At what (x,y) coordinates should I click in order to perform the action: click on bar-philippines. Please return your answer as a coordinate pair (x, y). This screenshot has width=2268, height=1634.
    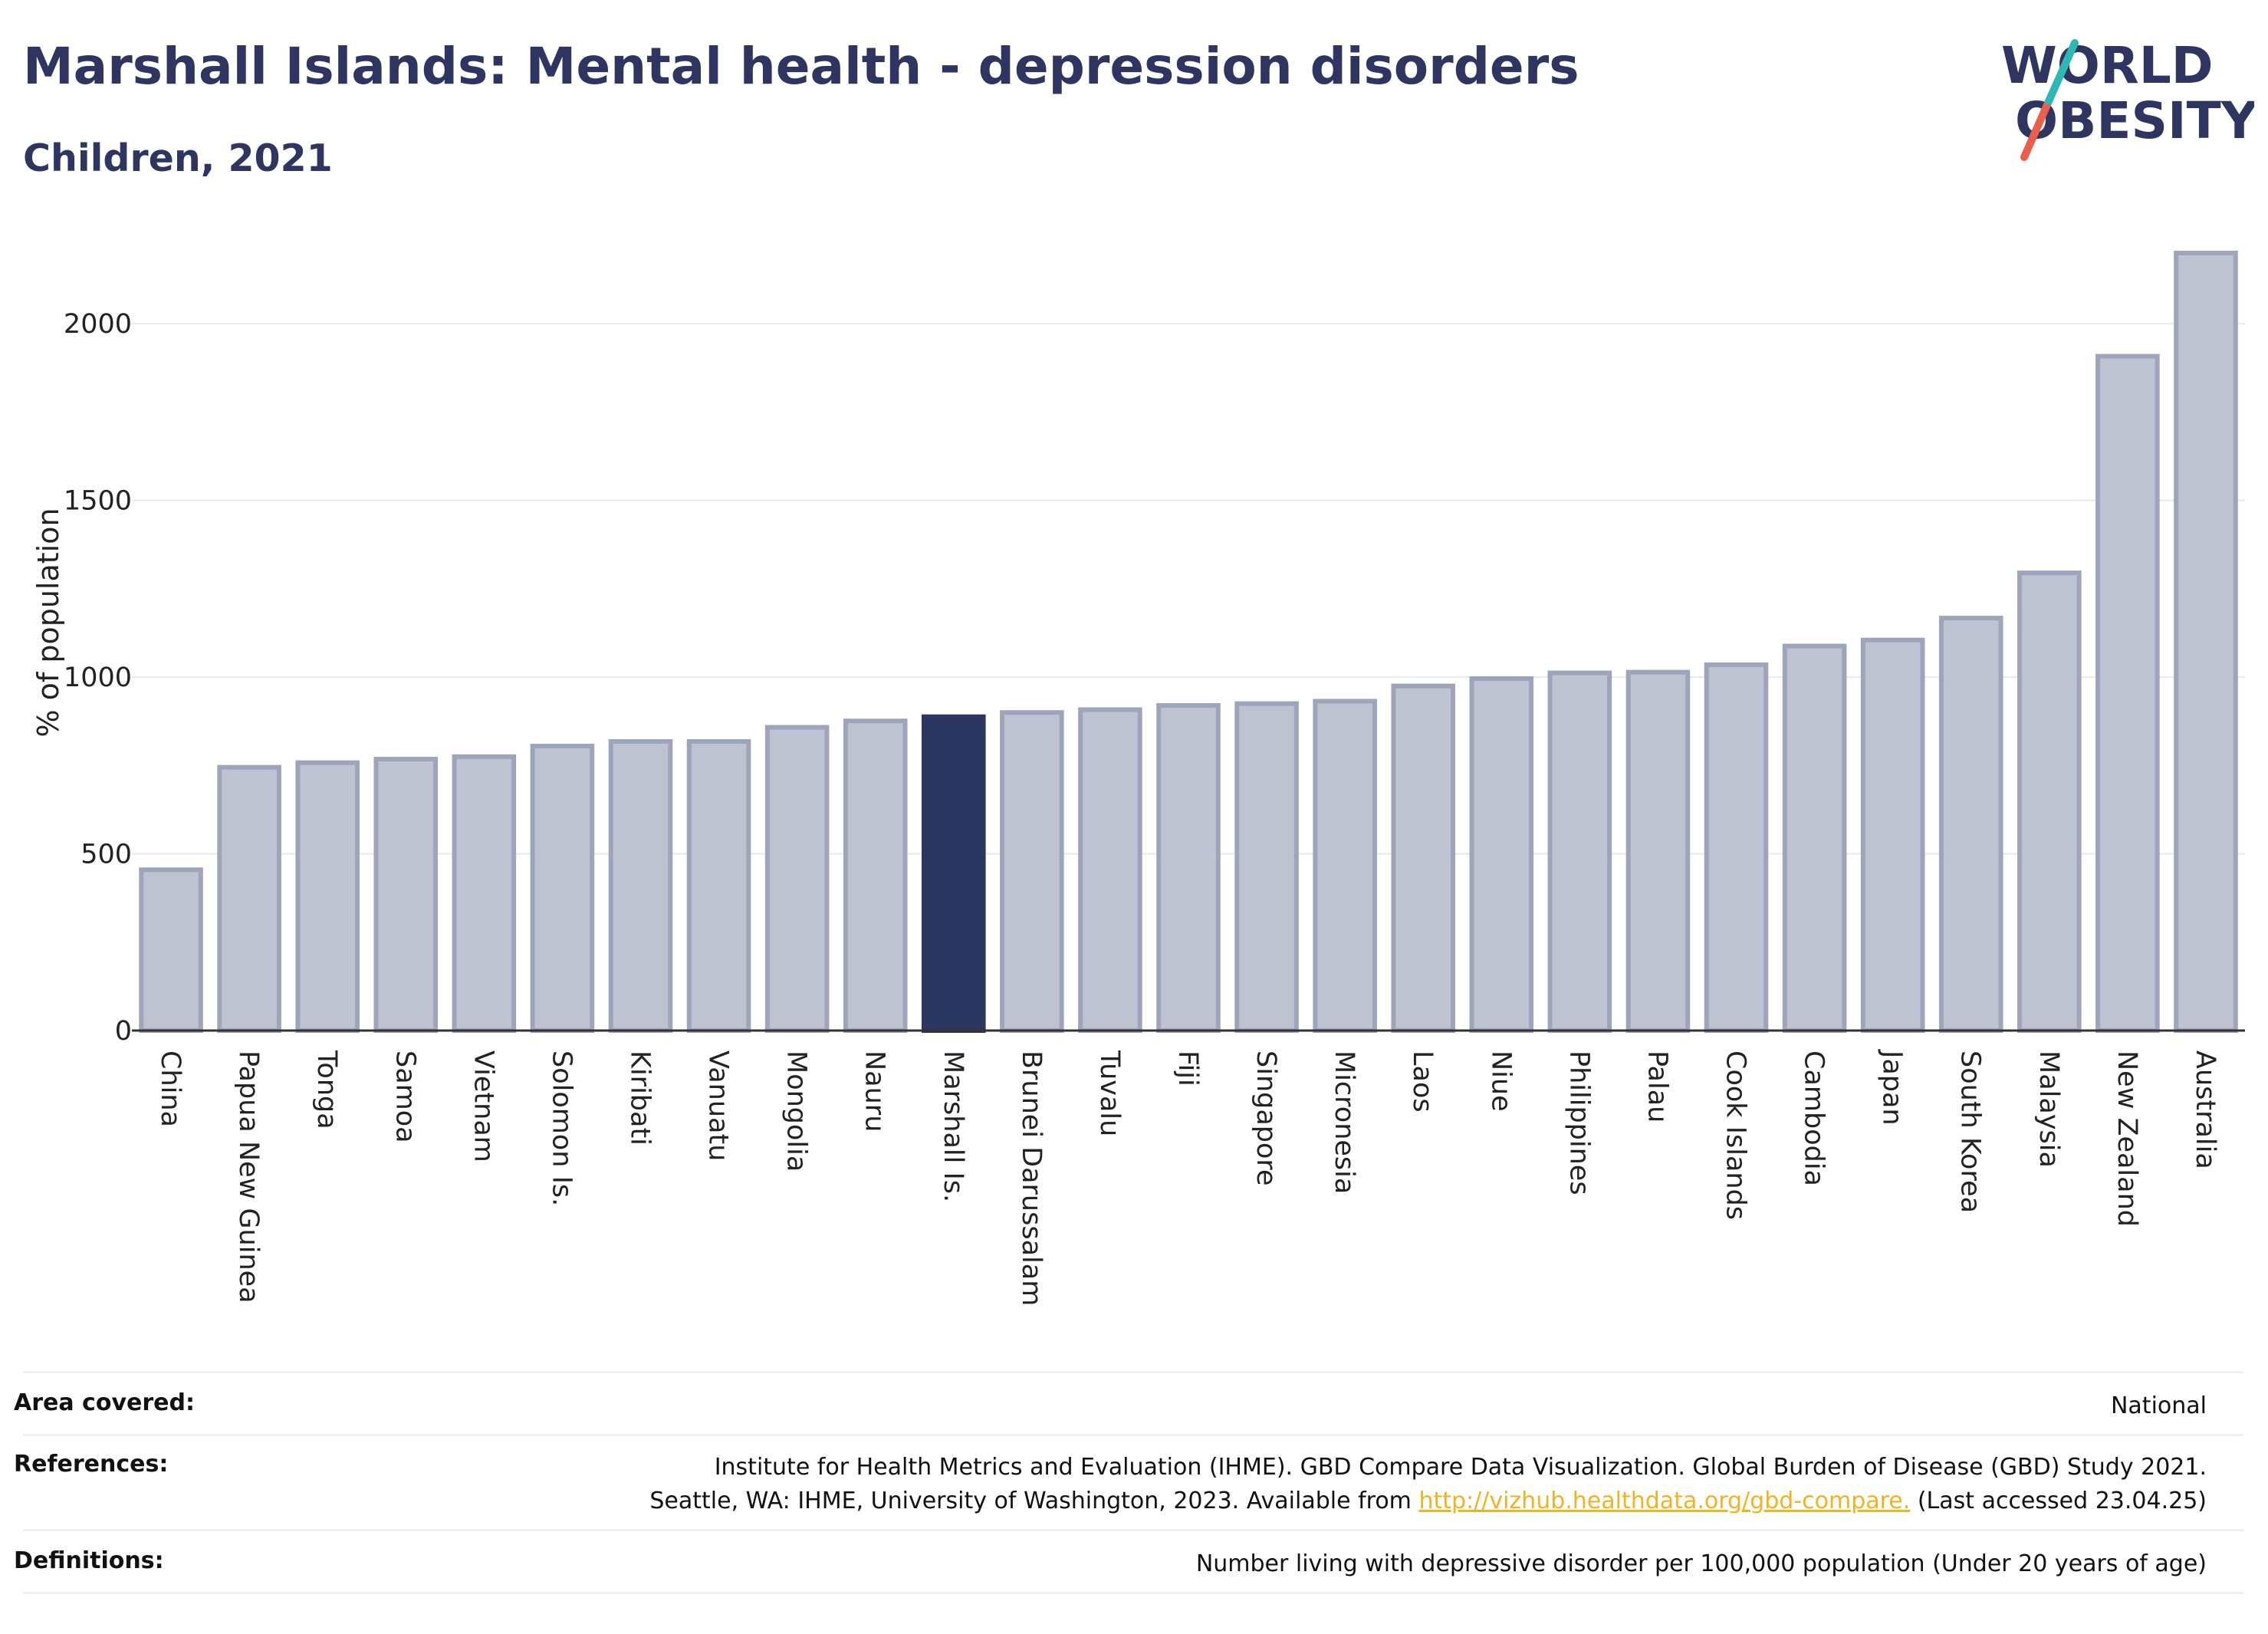
    Looking at the image, I should click on (1579, 852).